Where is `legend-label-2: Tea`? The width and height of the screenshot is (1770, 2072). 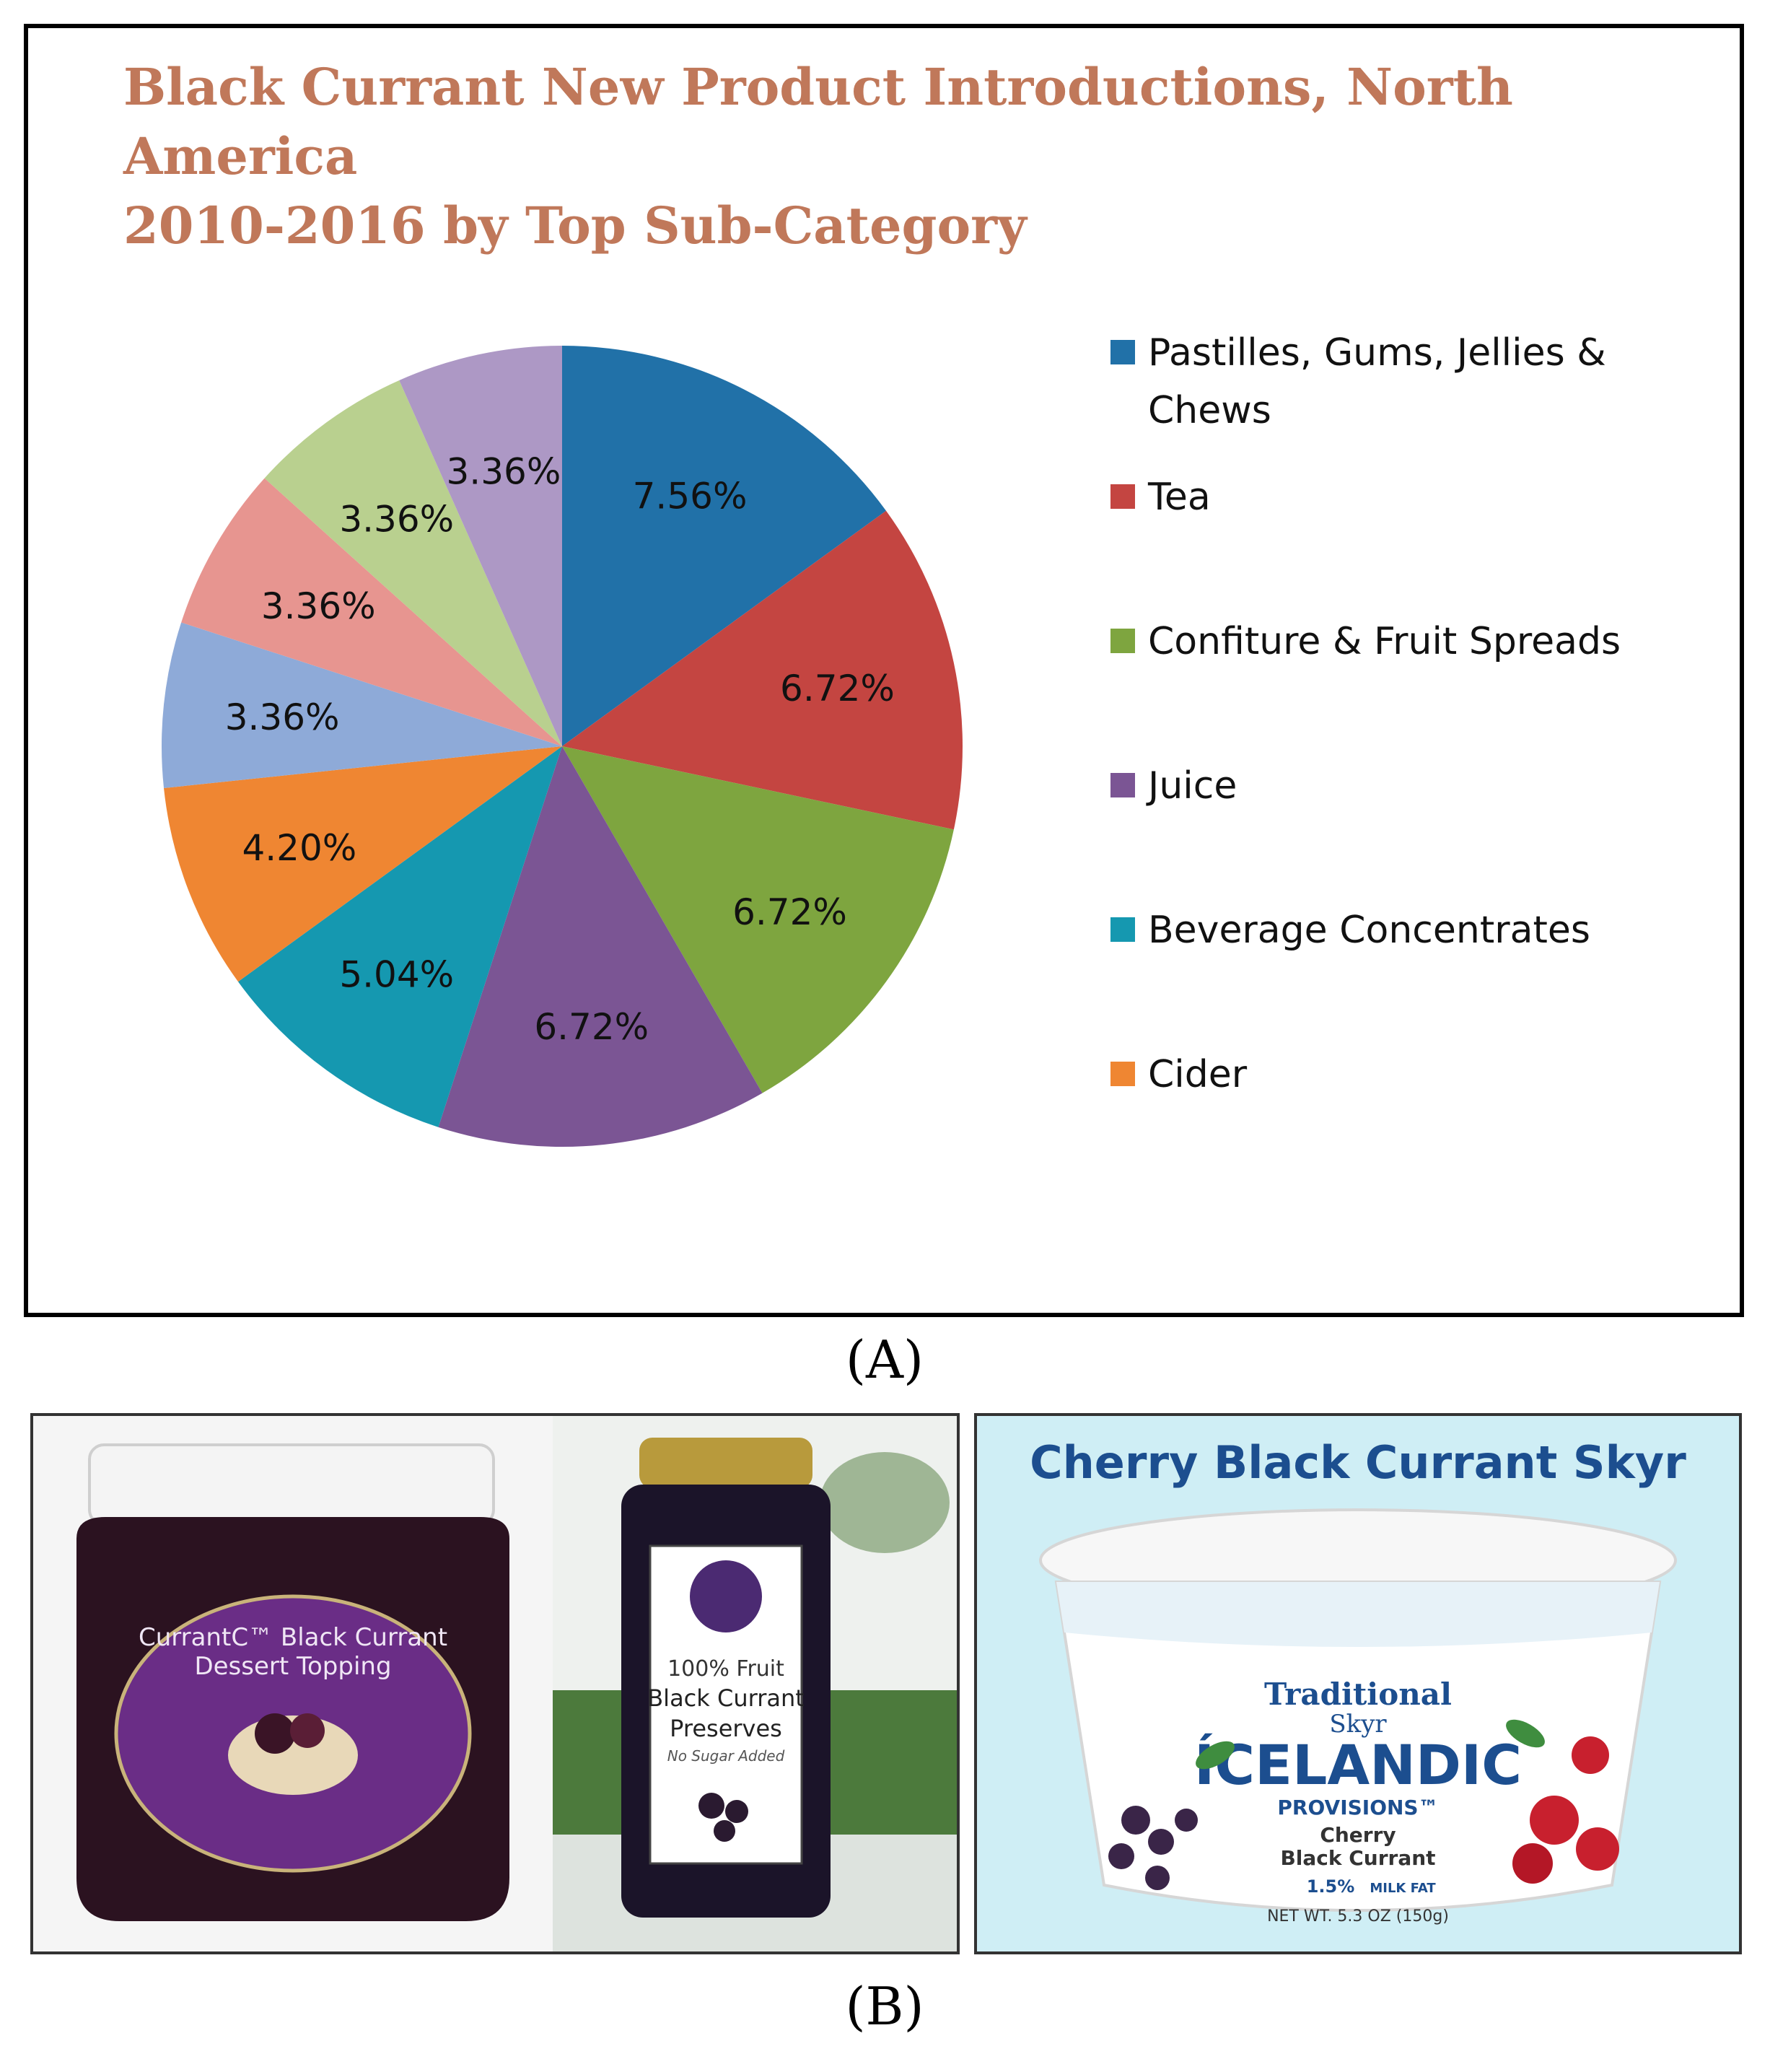 legend-label-2: Tea is located at coordinates (1179, 497).